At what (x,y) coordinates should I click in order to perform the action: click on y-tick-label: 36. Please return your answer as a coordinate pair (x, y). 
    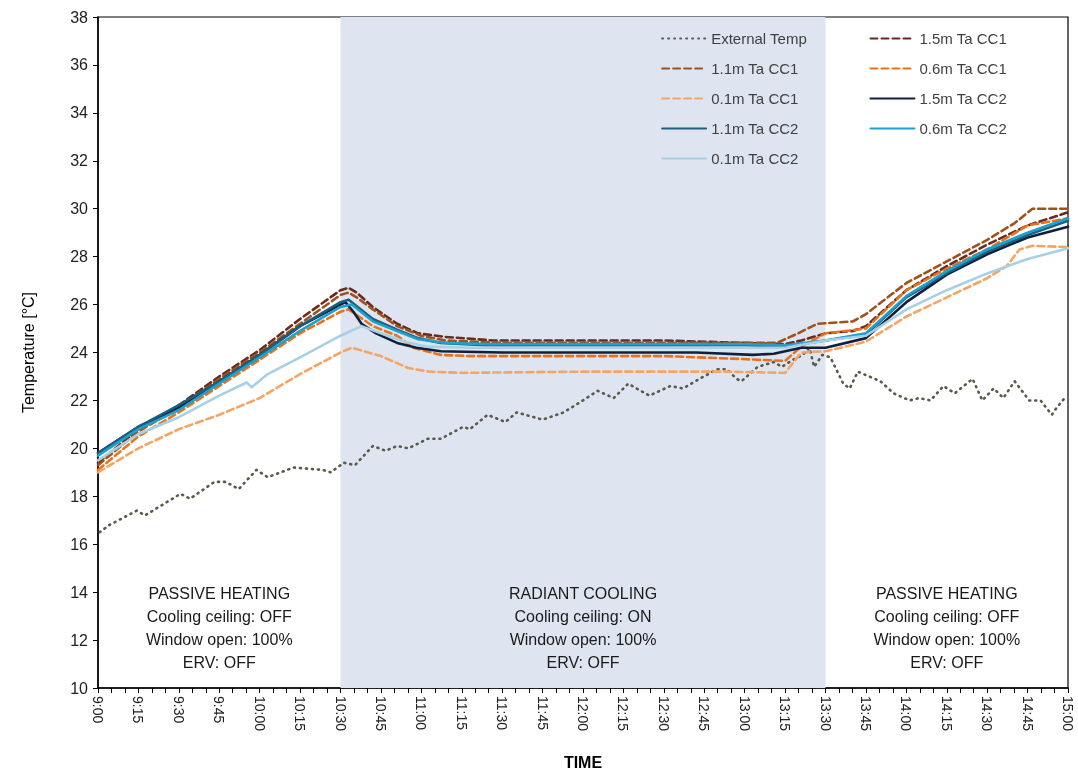
    Looking at the image, I should click on (79, 65).